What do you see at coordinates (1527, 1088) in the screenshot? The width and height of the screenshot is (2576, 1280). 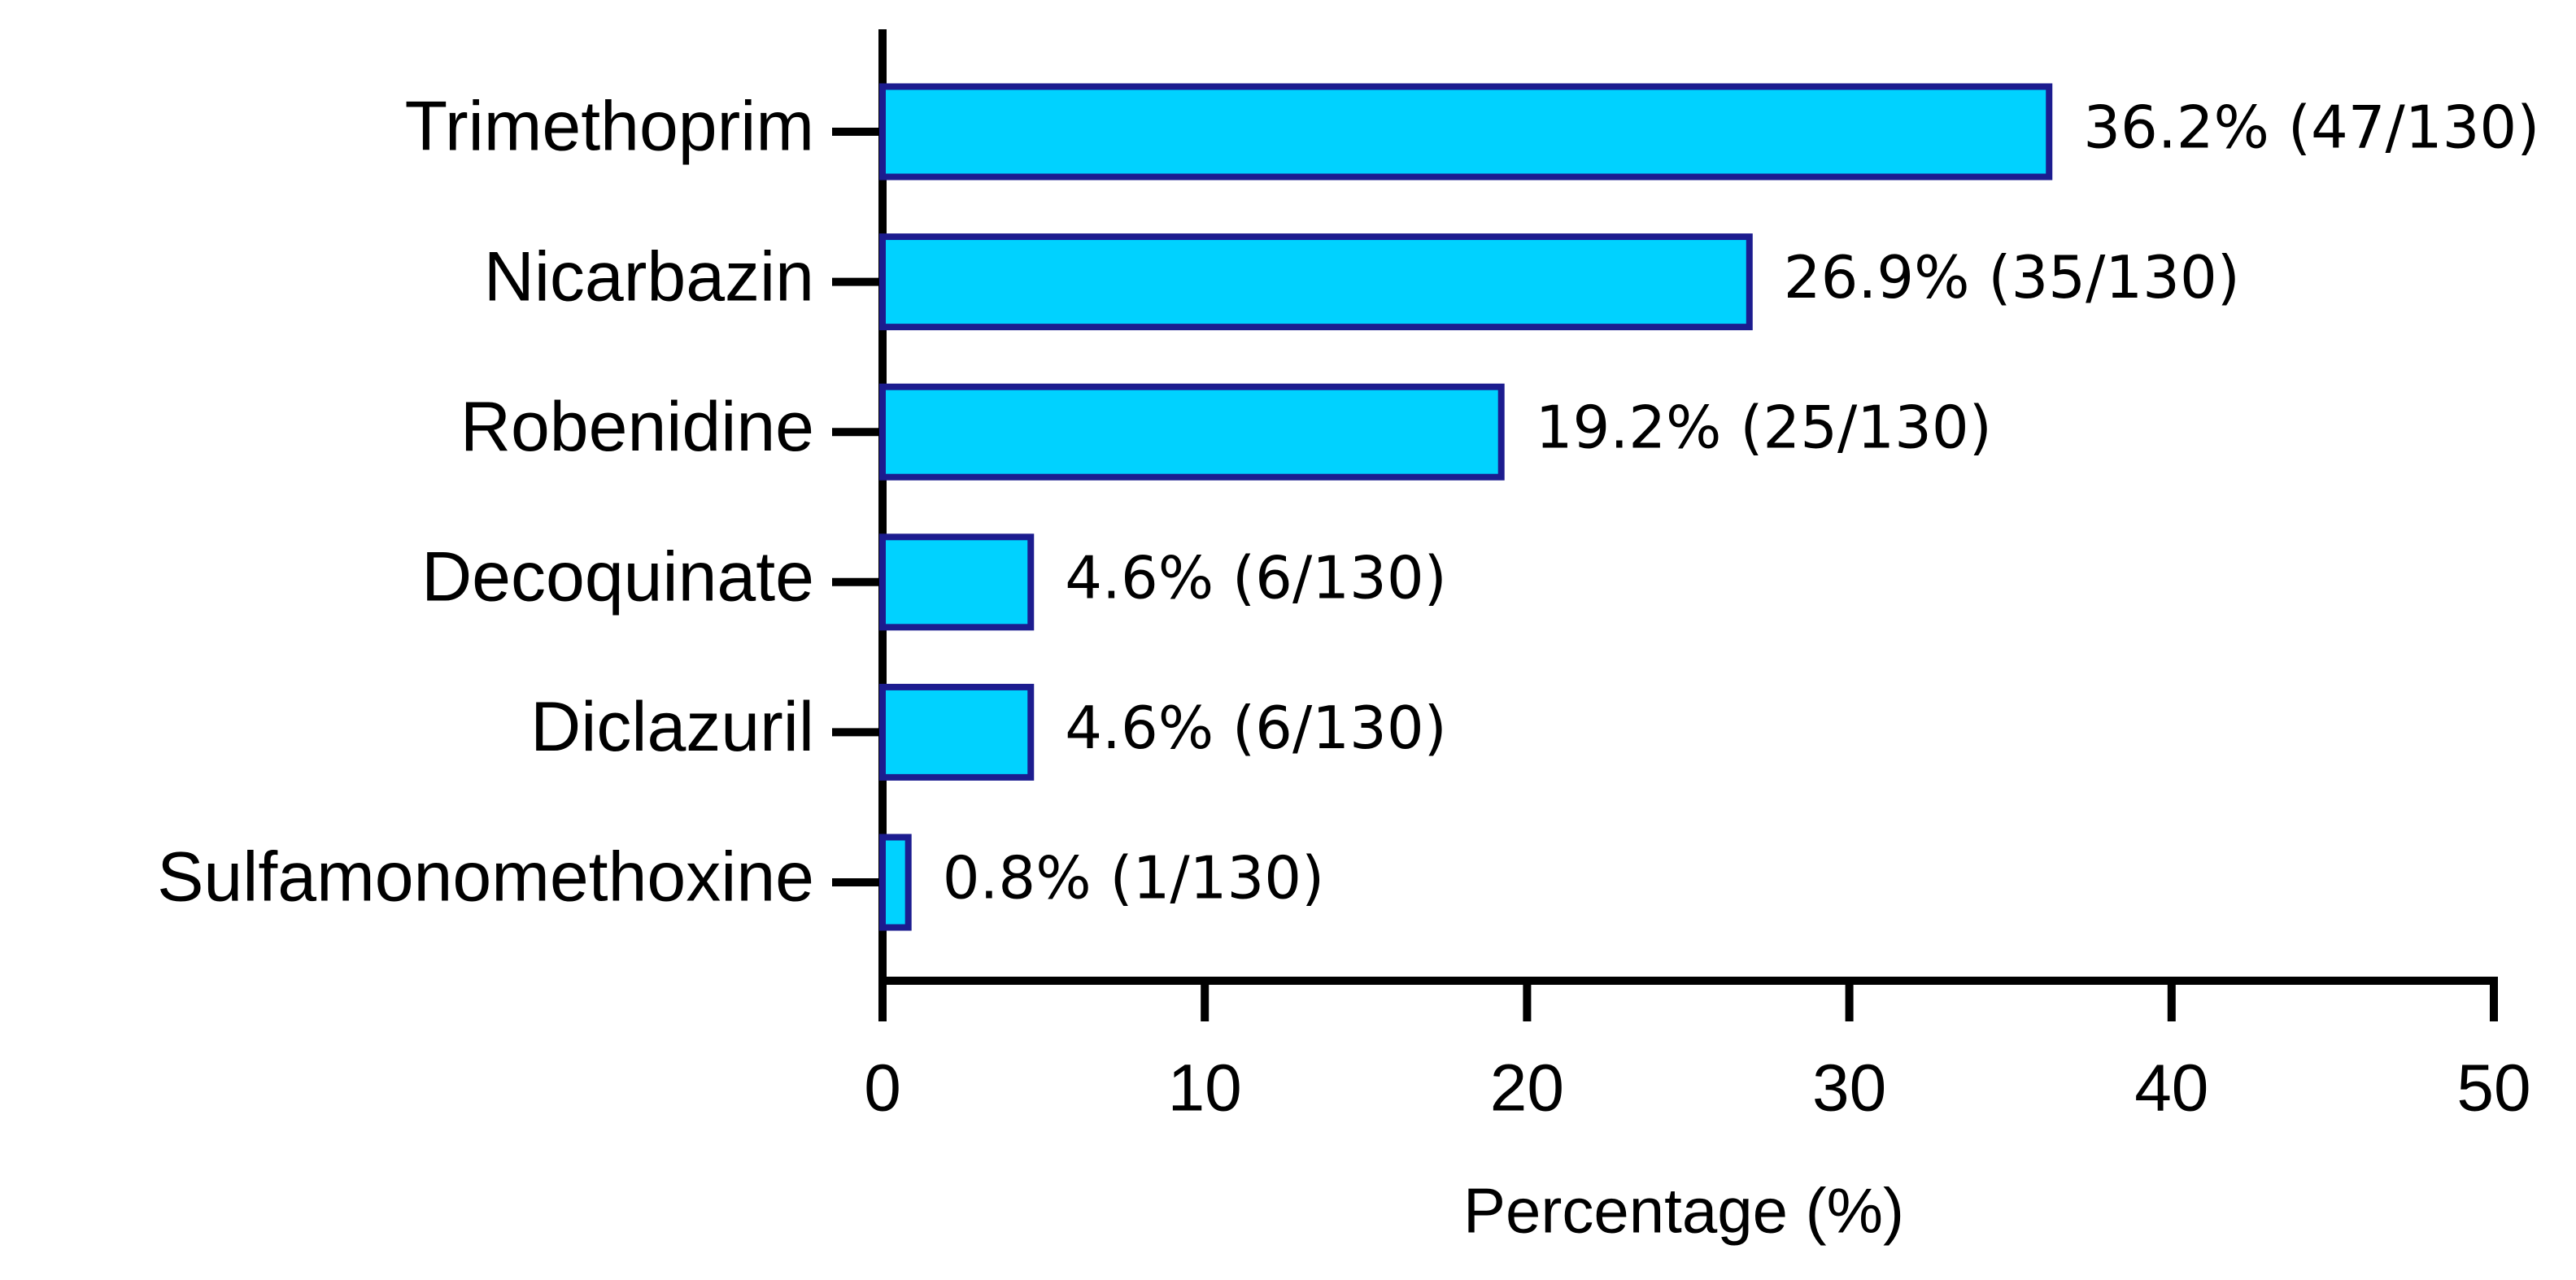 I see `x-tick-label: 20` at bounding box center [1527, 1088].